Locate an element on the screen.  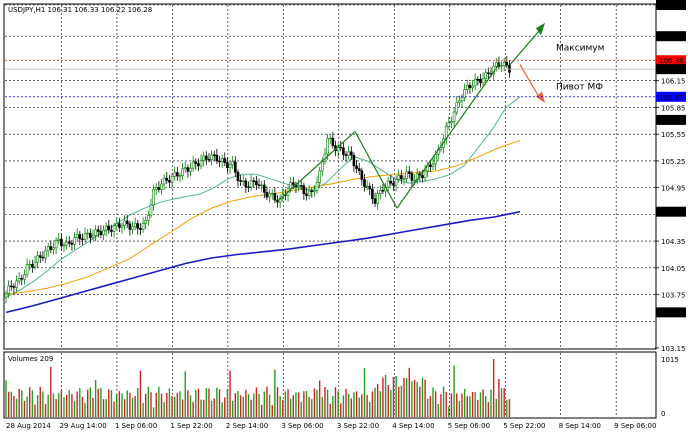
price-tick-label: 103.15 is located at coordinates (673, 349).